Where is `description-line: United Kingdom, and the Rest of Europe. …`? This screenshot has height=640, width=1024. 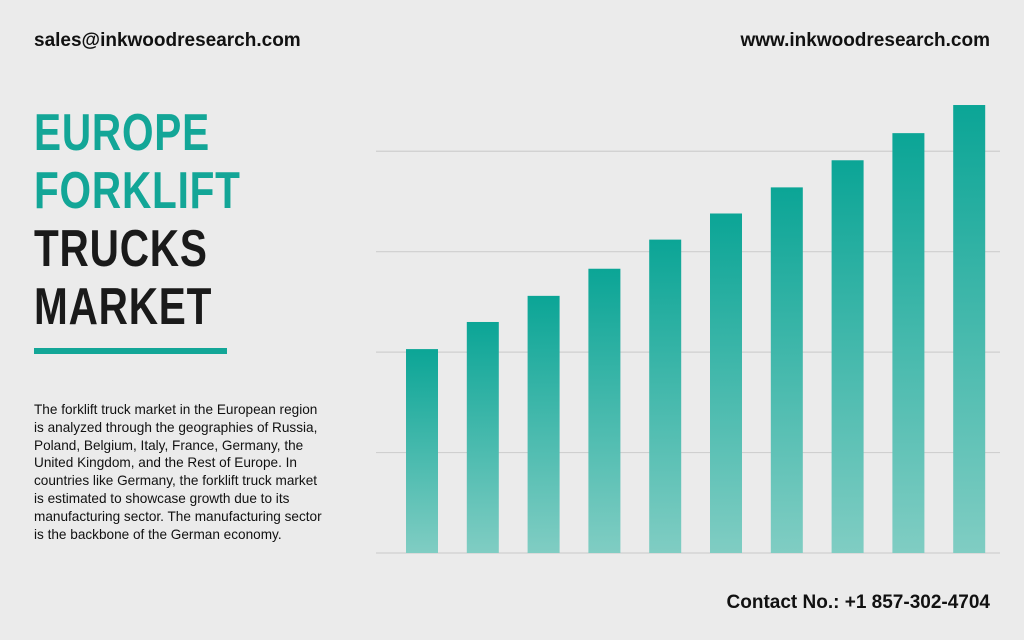
description-line: United Kingdom, and the Rest of Europe. … is located at coordinates (165, 463).